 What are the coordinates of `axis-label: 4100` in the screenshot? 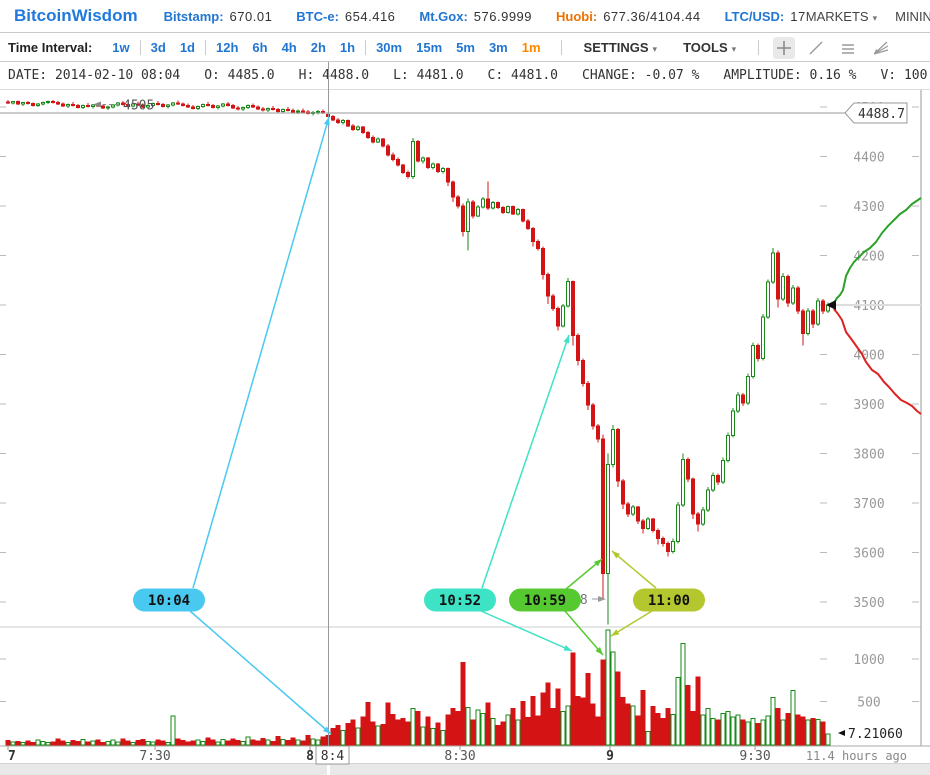 It's located at (868, 306).